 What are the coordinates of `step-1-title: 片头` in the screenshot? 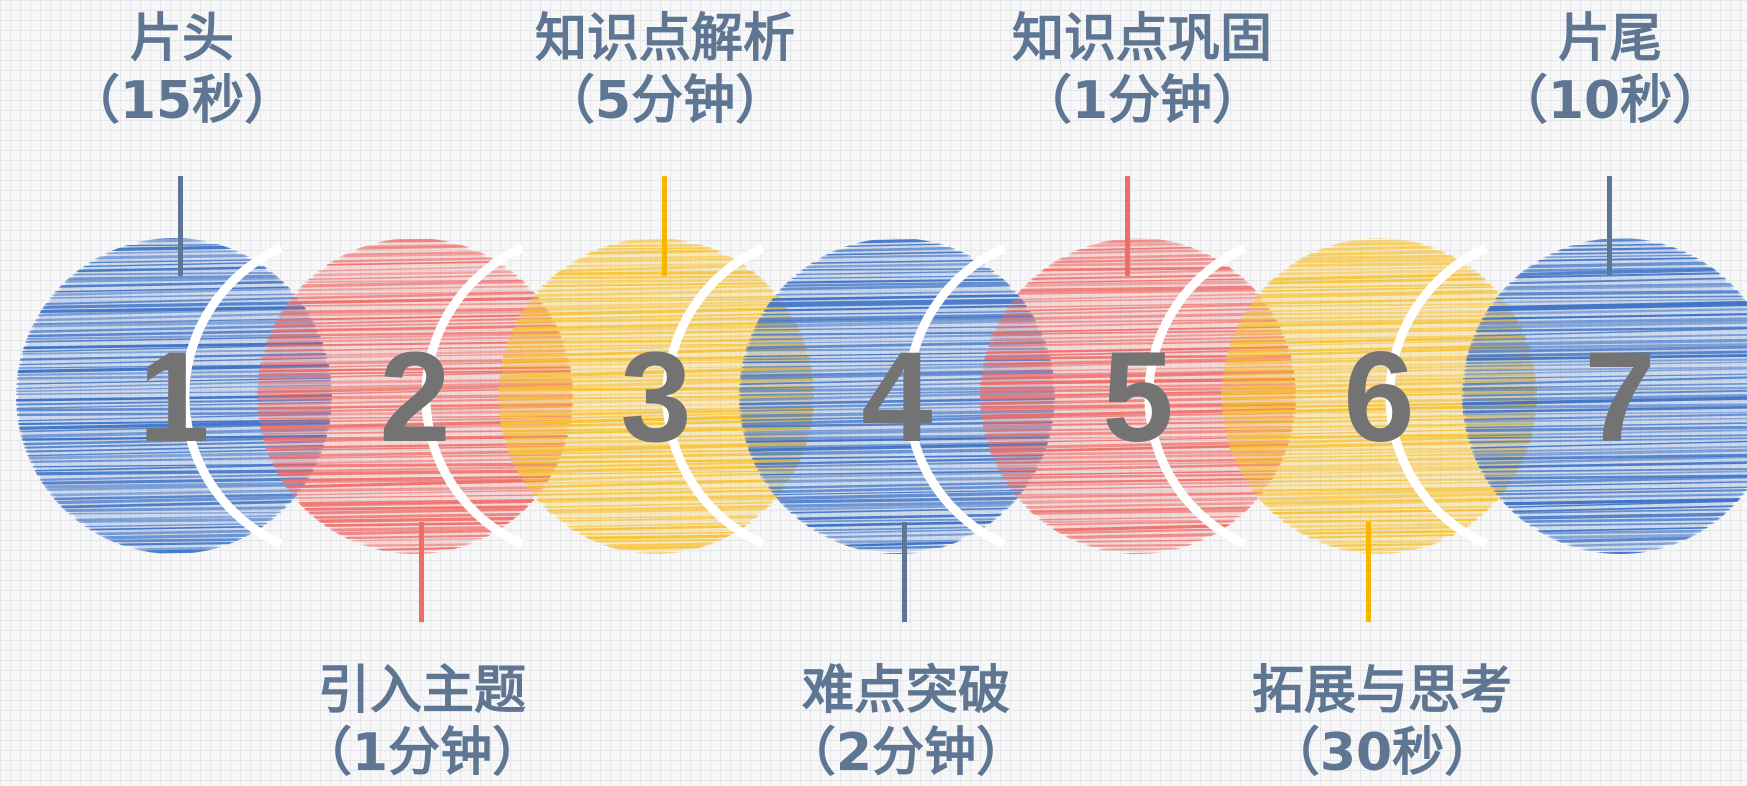 It's located at (181, 39).